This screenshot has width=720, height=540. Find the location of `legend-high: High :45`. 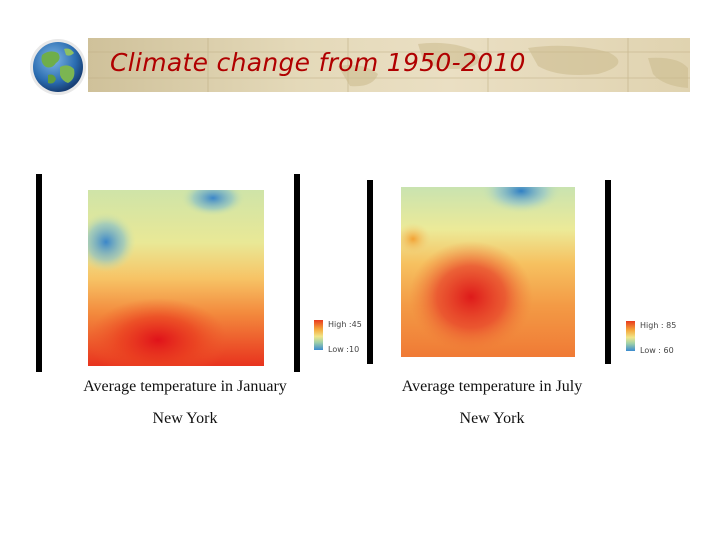

legend-high: High :45 is located at coordinates (345, 324).